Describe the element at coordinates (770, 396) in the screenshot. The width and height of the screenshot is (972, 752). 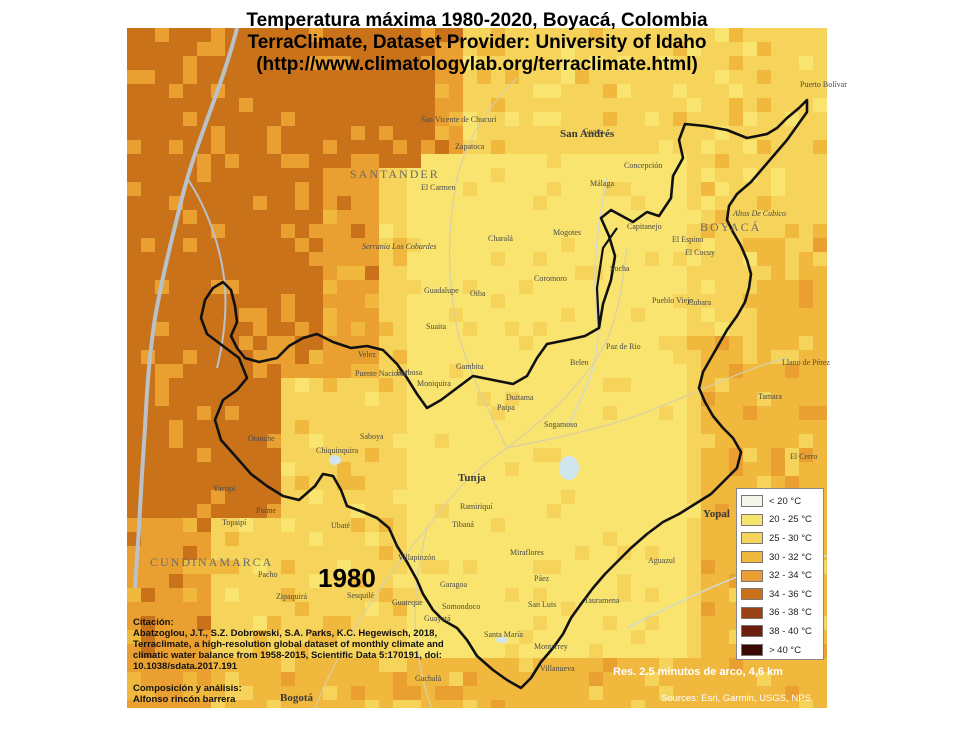
I see `place-tamara: Tamara` at that location.